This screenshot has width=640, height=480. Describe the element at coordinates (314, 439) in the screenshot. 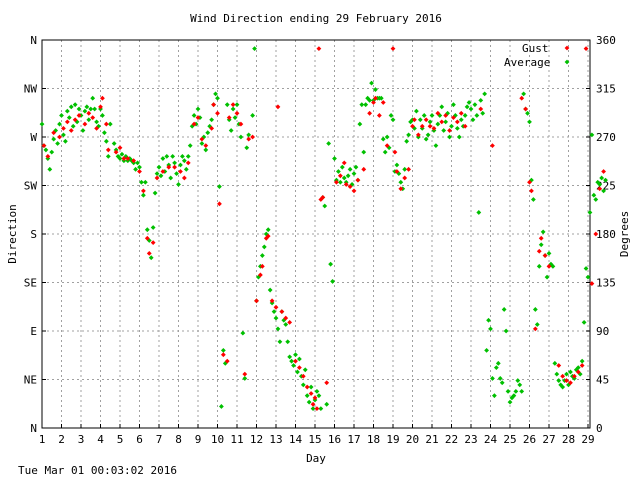

I see `x-tick-label: 15` at that location.